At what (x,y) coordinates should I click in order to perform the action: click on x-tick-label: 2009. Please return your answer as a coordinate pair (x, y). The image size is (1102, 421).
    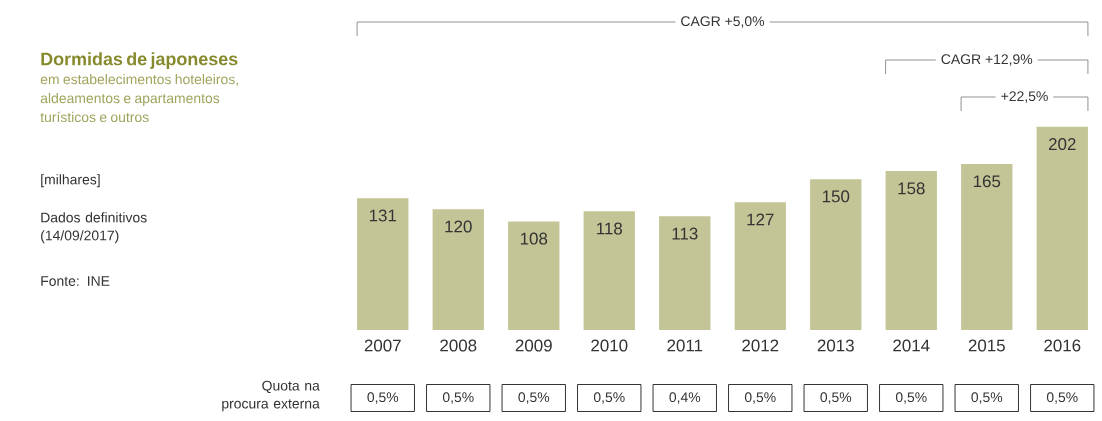
    Looking at the image, I should click on (533, 345).